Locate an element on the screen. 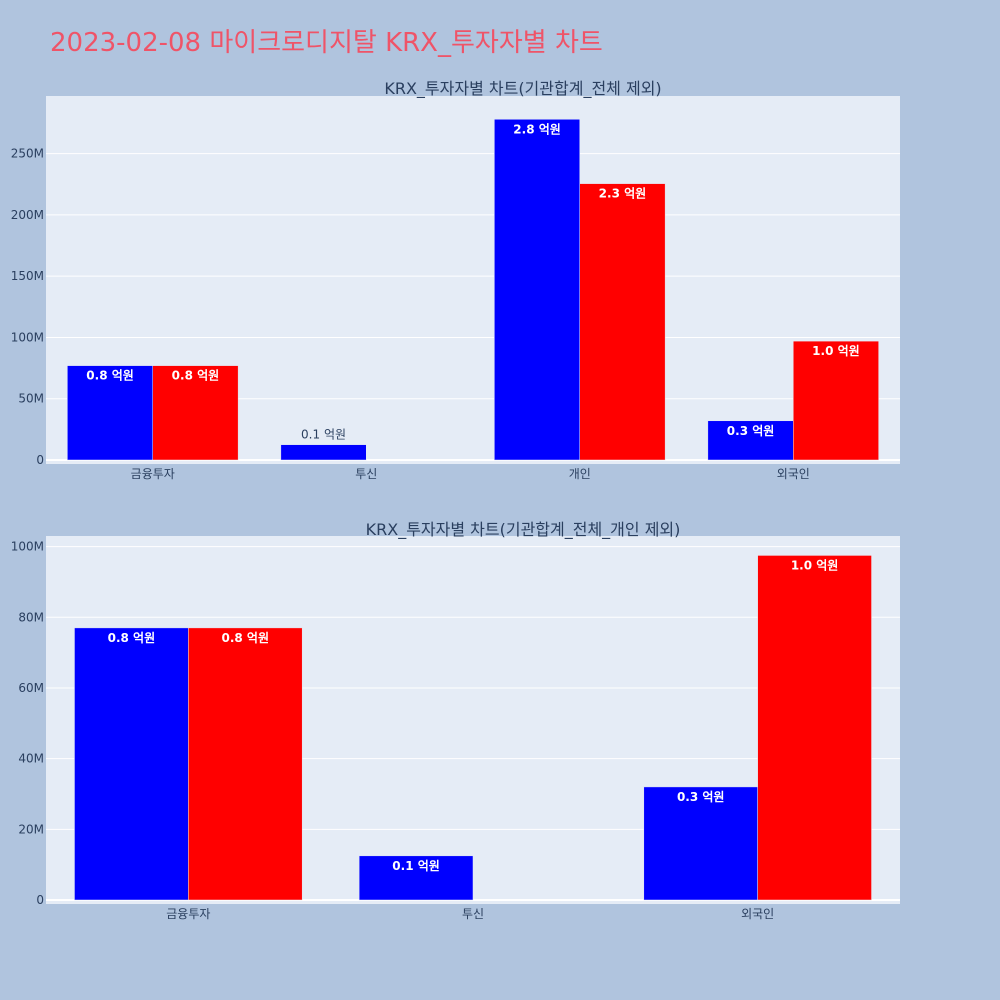 The image size is (1000, 1000). y-tick-label: 80M is located at coordinates (31, 617).